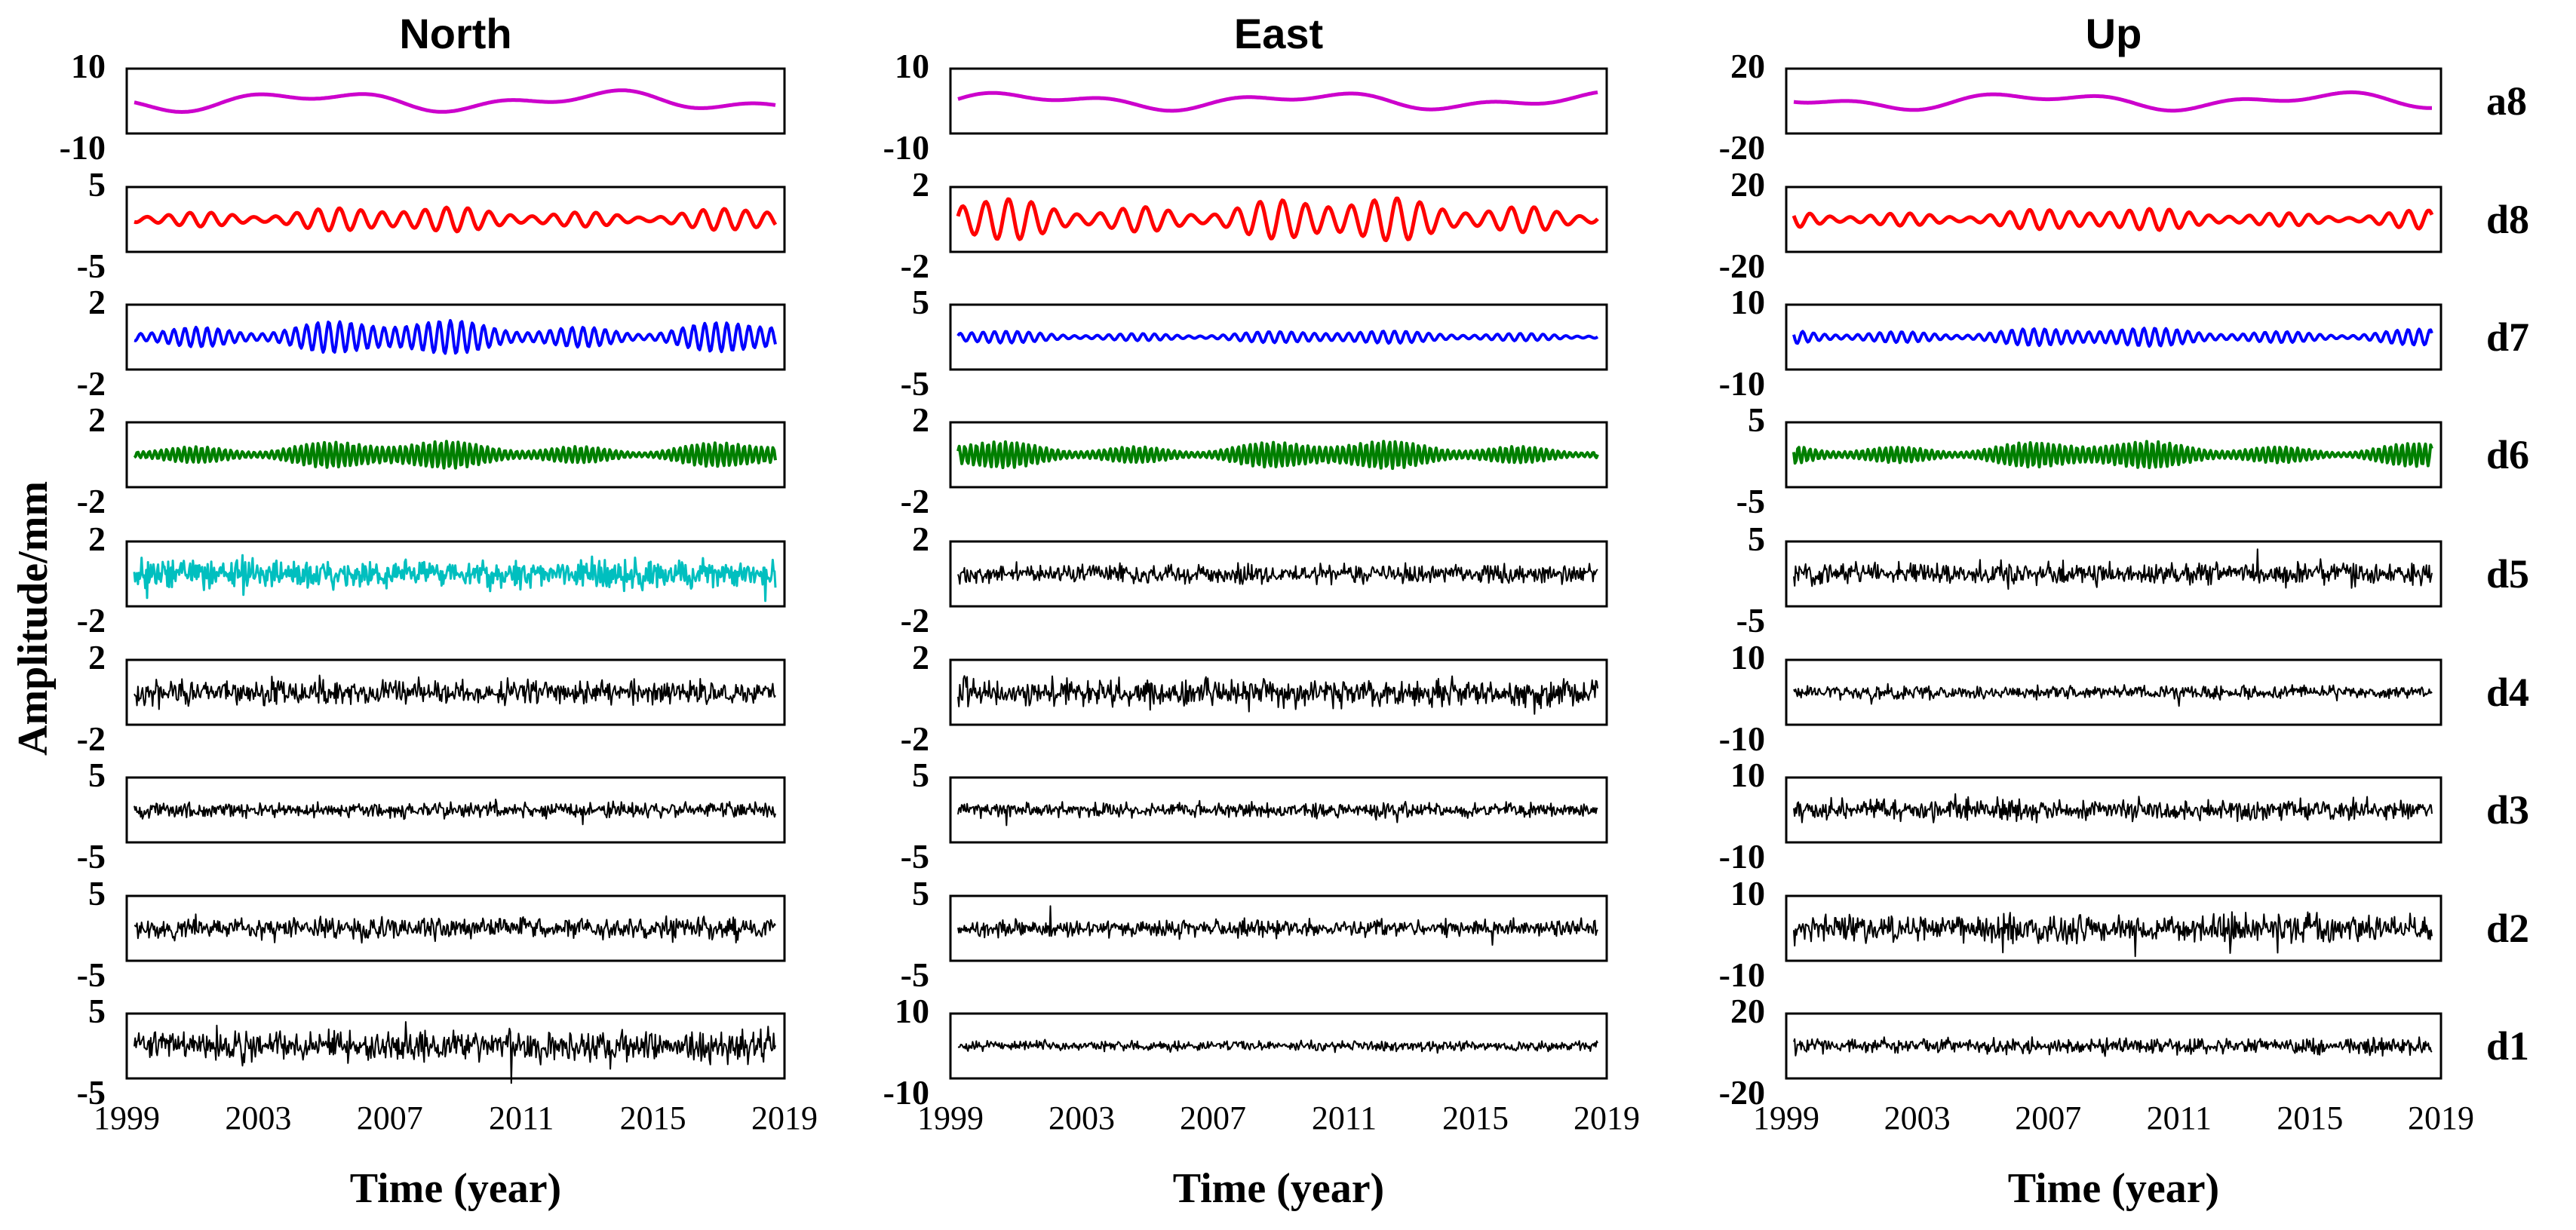 The height and width of the screenshot is (1230, 2576). I want to click on panel-north-d5: 2 -2, so click(431, 580).